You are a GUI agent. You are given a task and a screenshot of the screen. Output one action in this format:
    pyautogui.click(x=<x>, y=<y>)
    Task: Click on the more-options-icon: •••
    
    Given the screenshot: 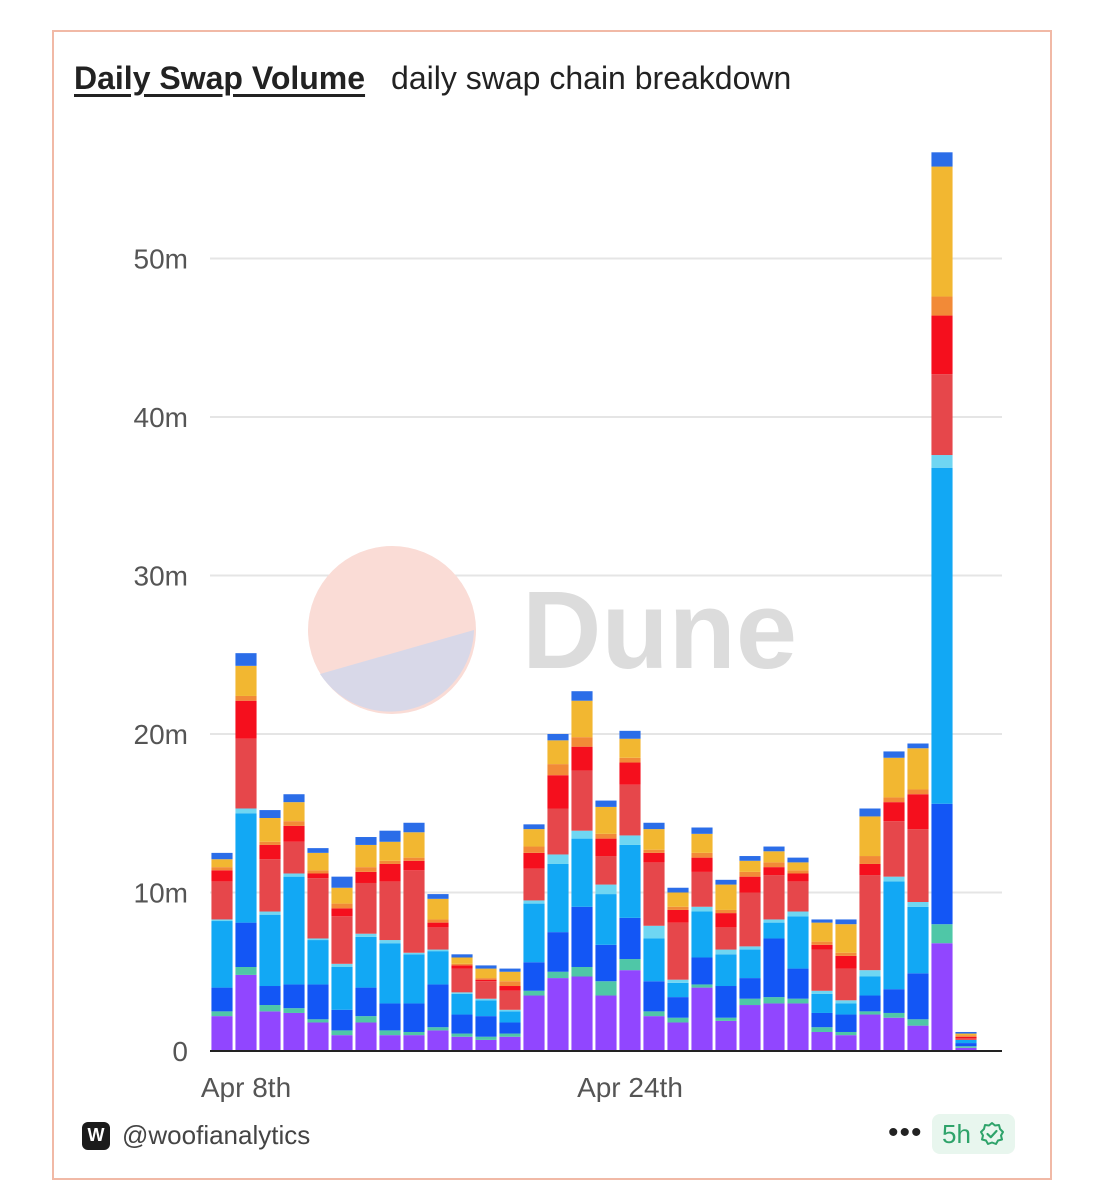 What is the action you would take?
    pyautogui.click(x=905, y=1132)
    